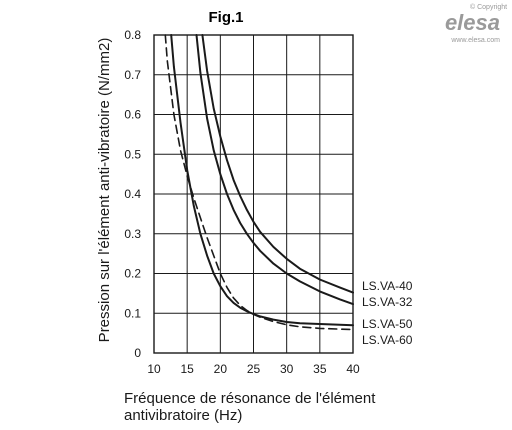 This screenshot has width=512, height=430. Describe the element at coordinates (132, 115) in the screenshot. I see `y-tick-label: 0.6` at that location.